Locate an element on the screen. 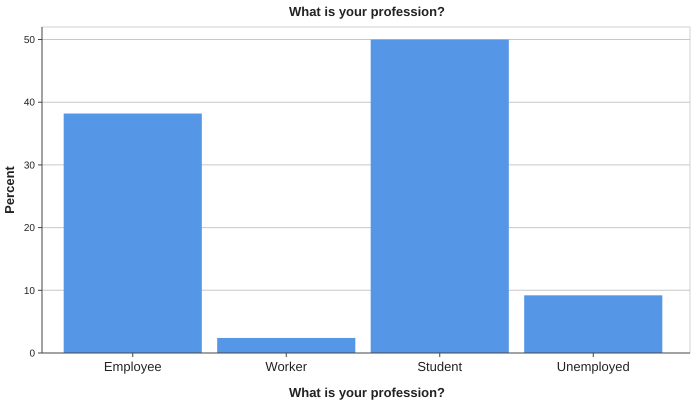 The image size is (692, 403). x-tick-label: Student is located at coordinates (440, 366).